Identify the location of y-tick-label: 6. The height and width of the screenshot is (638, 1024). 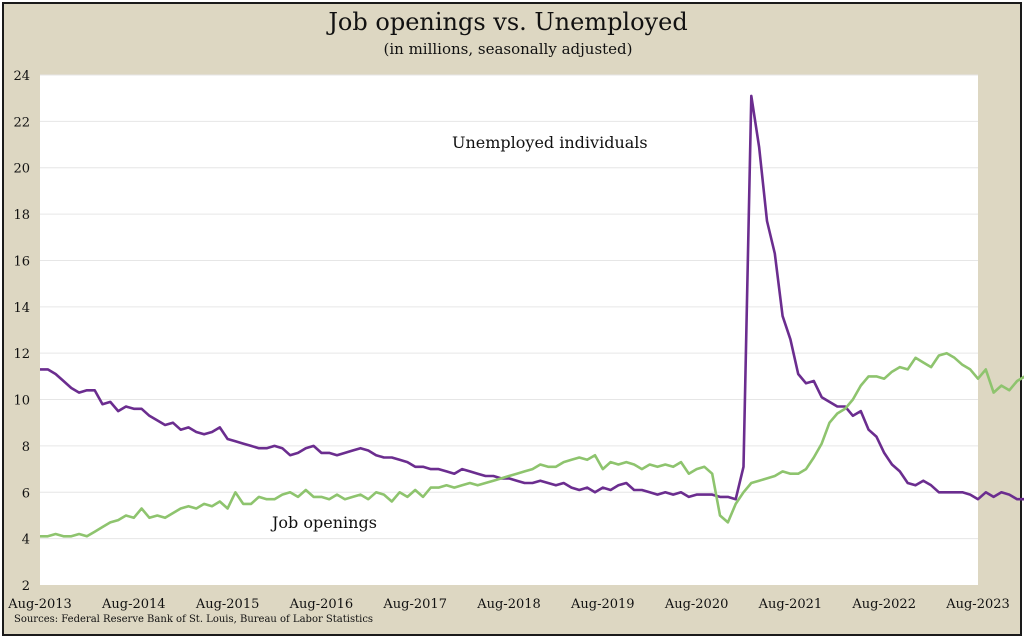
(26, 493).